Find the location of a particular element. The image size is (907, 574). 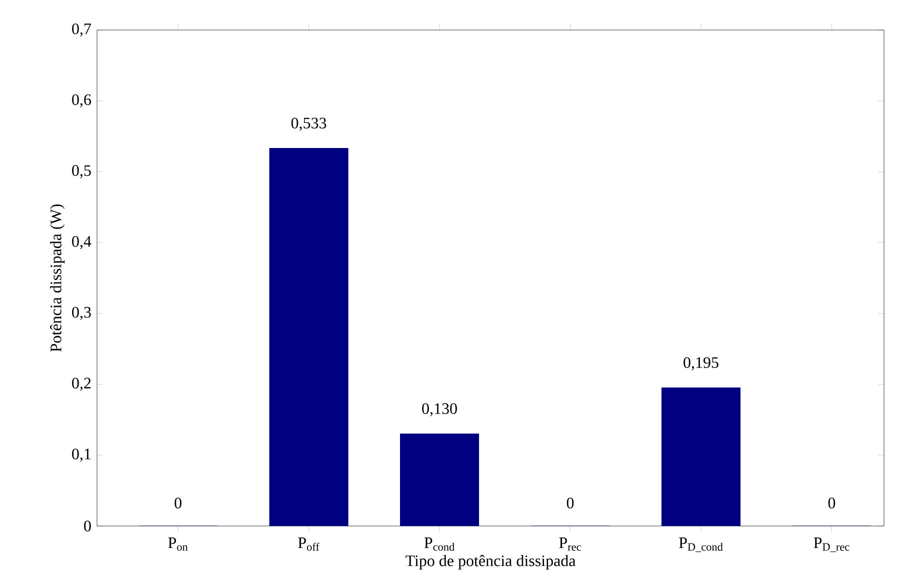

data-label: 0,130 is located at coordinates (439, 409).